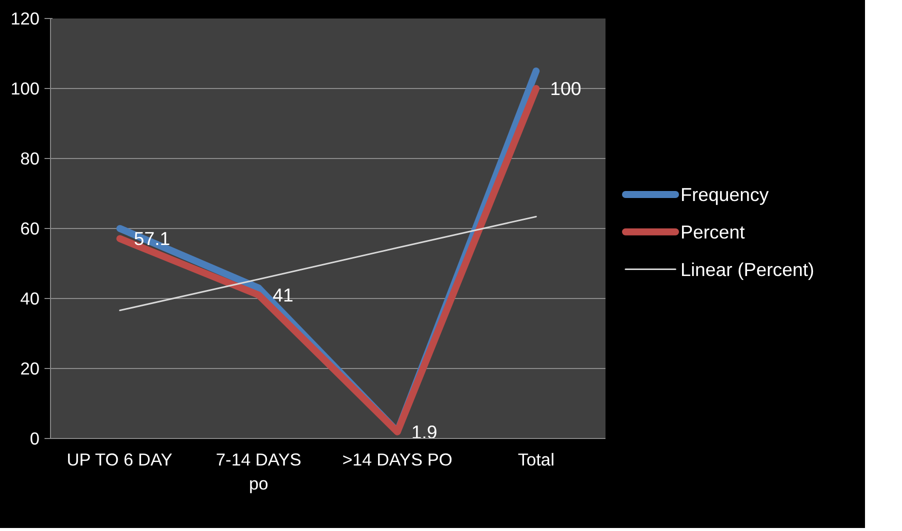  I want to click on x-tick-label: 7-14 DAYS po, so click(259, 472).